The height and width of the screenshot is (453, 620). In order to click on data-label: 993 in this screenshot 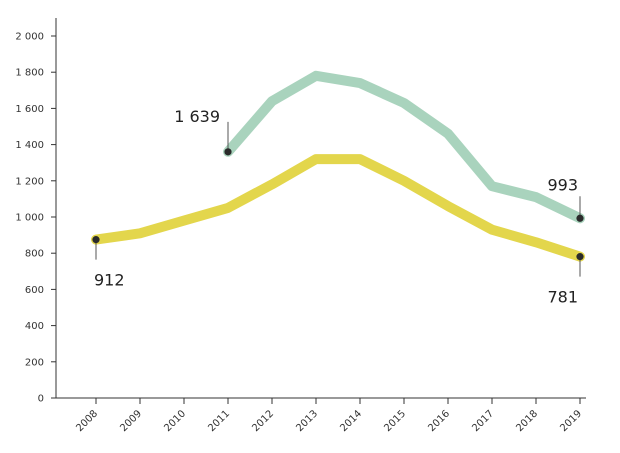, I will do `click(562, 184)`.